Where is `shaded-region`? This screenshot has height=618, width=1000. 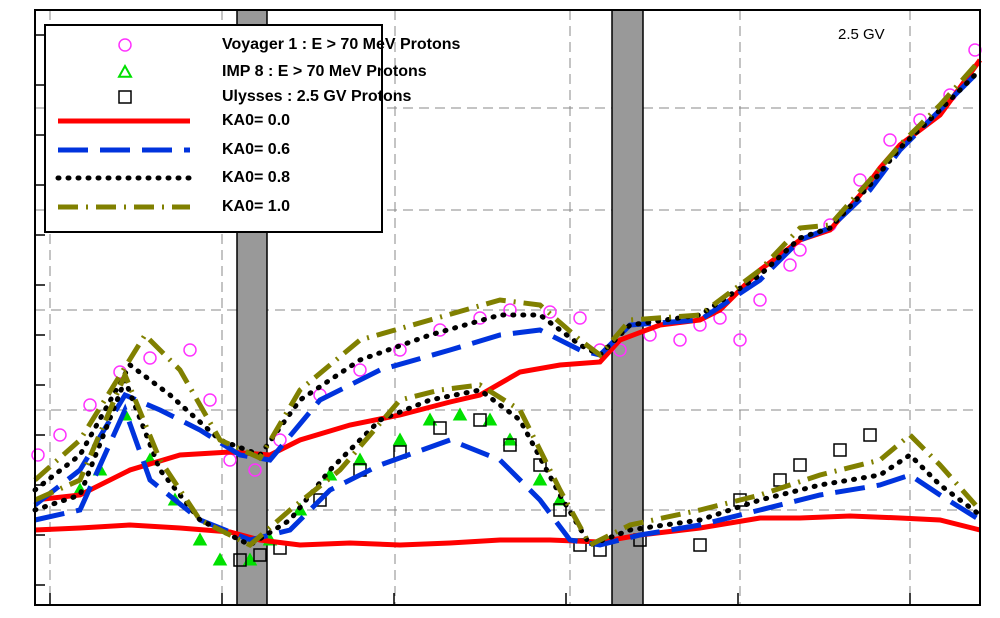
shaded-region is located at coordinates (627, 307).